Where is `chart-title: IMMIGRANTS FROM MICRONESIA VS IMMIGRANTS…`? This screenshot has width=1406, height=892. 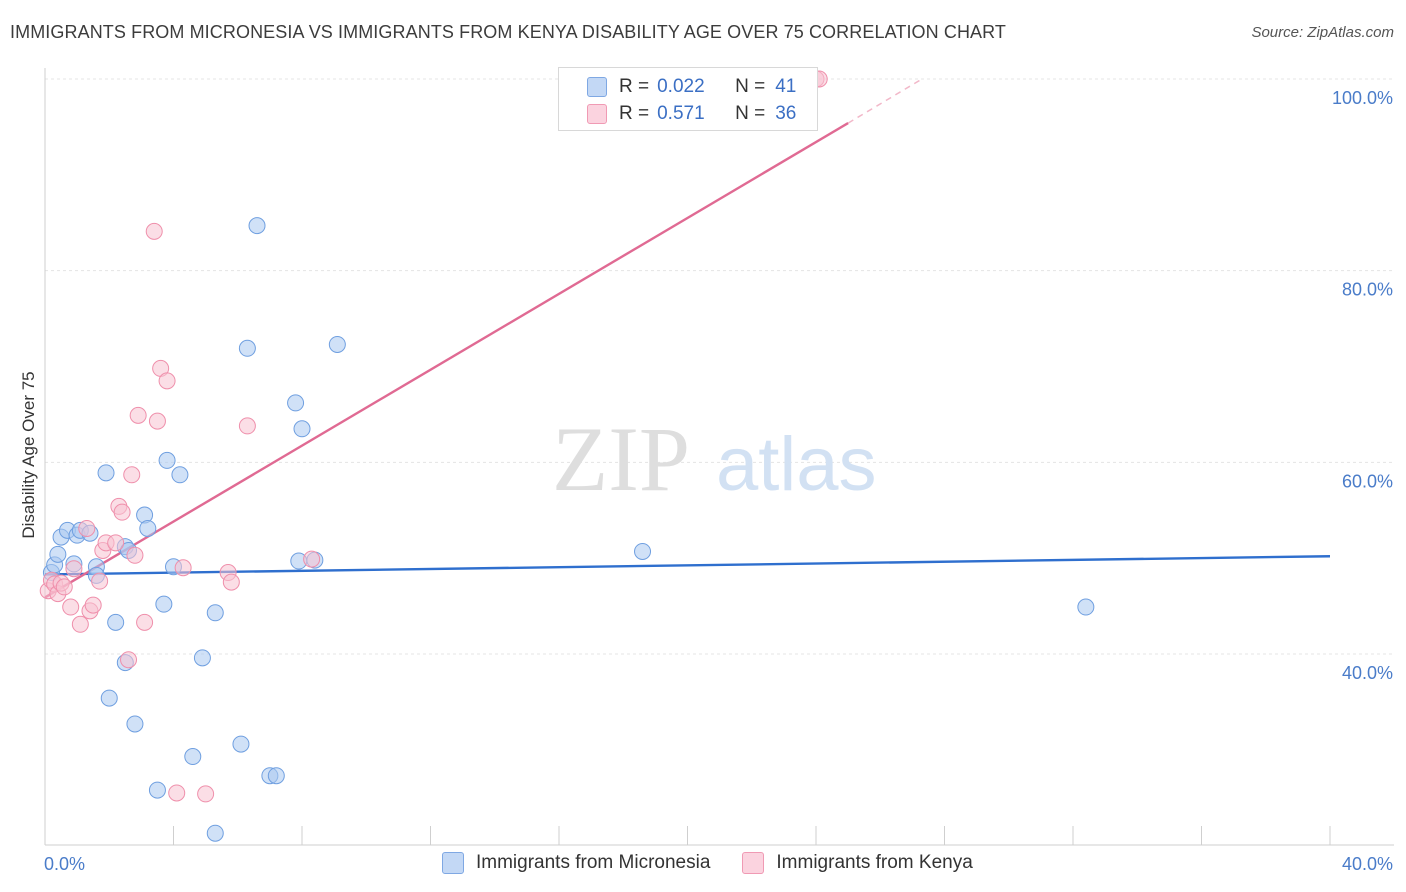
chart-title: IMMIGRANTS FROM MICRONESIA VS IMMIGRANTS… is located at coordinates (508, 32).